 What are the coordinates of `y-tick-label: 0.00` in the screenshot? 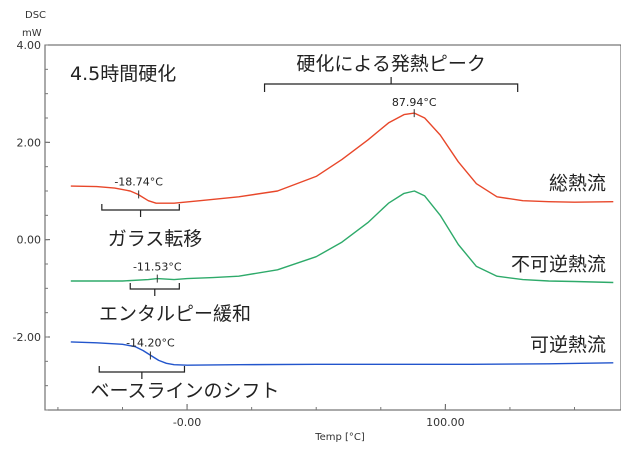 It's located at (29, 240).